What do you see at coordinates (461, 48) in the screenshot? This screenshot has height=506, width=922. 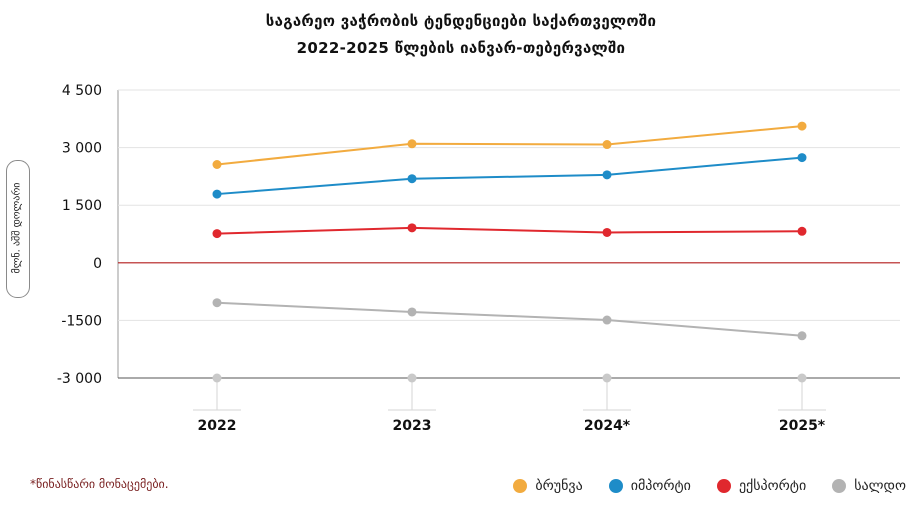 I see `chart-subtitle: 2022-2025 წლების იანვარ-თებერვალში` at bounding box center [461, 48].